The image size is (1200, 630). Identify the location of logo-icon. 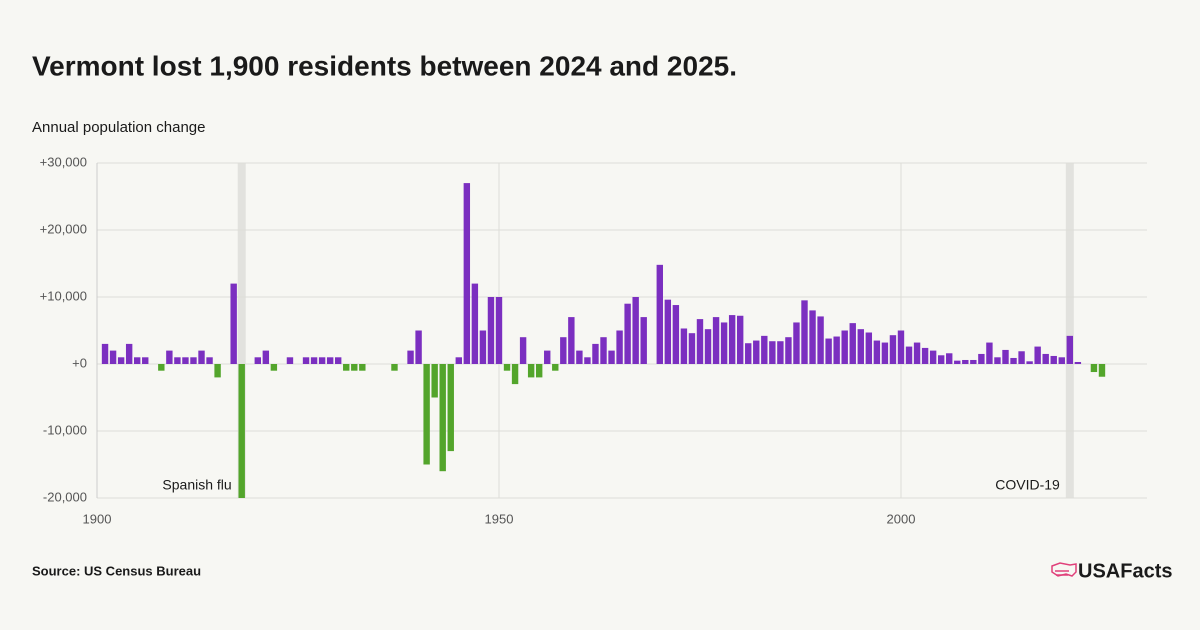
(1064, 569).